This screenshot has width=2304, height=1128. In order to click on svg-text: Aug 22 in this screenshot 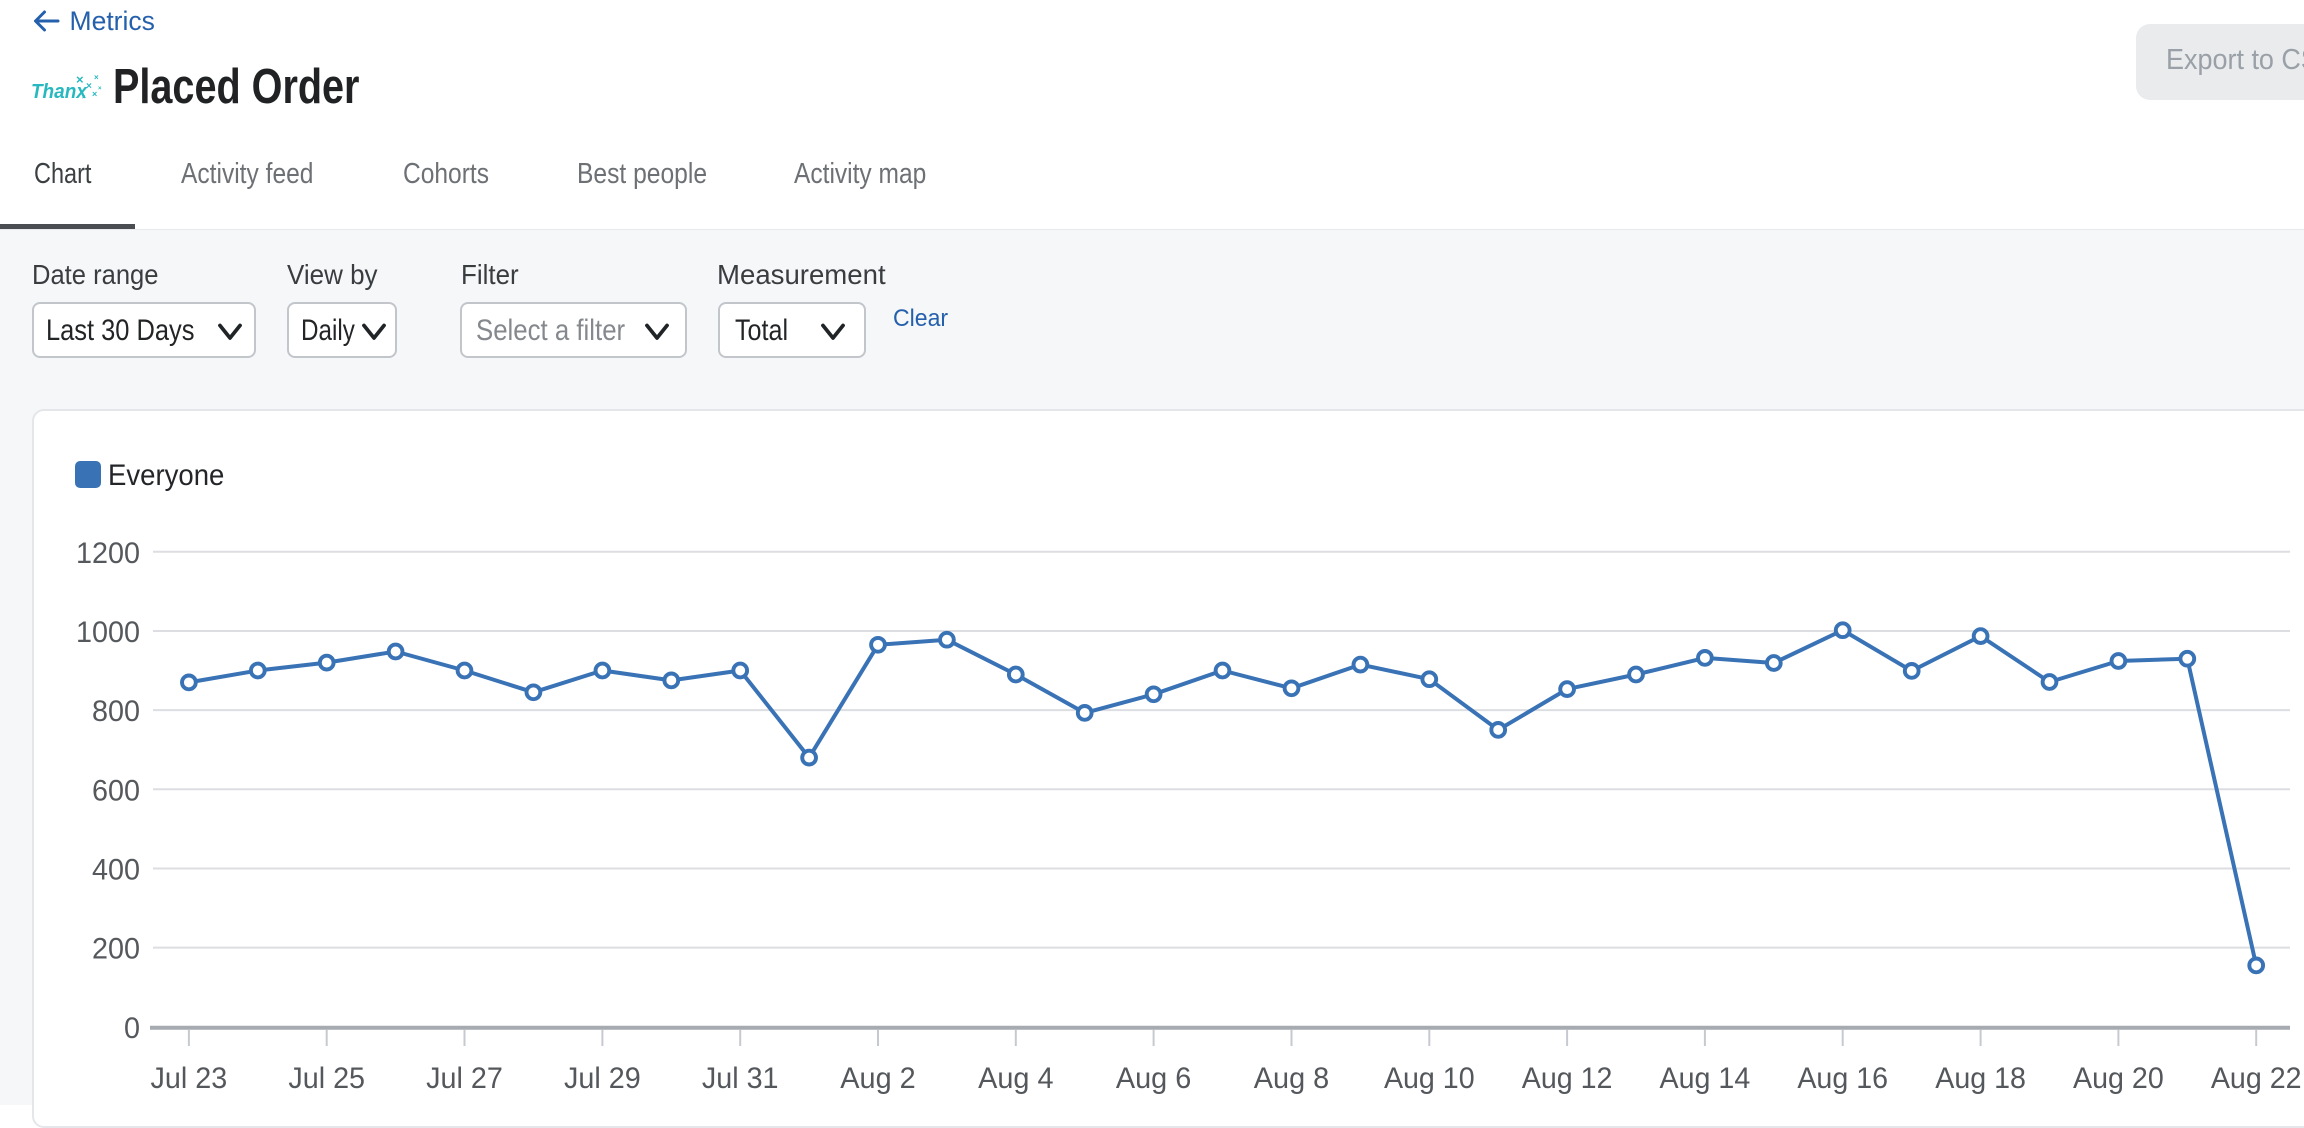, I will do `click(2256, 1078)`.